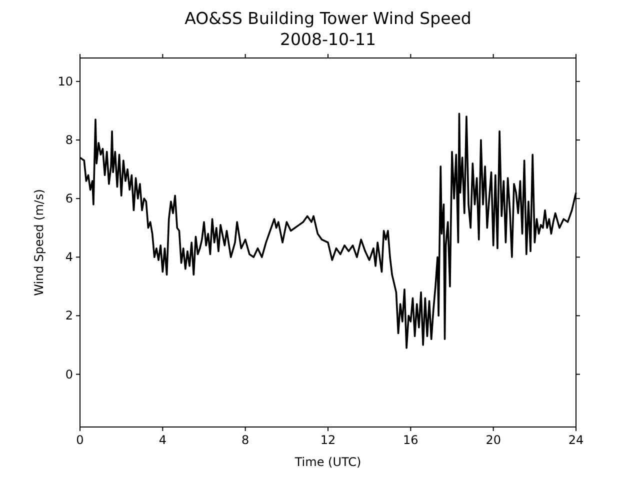 The width and height of the screenshot is (640, 480). Describe the element at coordinates (39, 242) in the screenshot. I see `y-axis-title: Wind Speed (m/s)` at that location.